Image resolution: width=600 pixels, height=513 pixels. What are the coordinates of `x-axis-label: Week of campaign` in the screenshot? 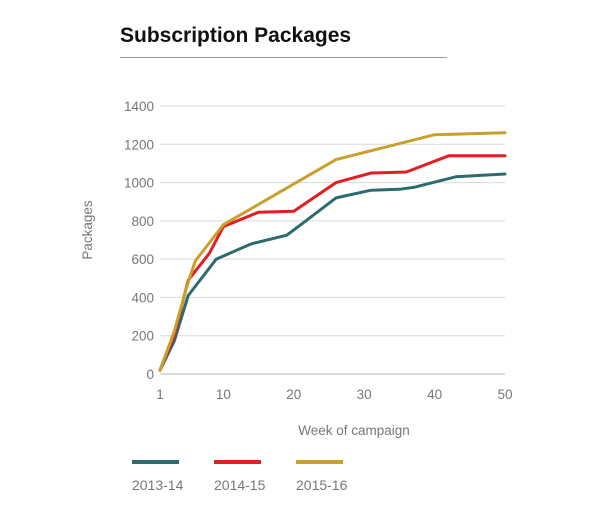 It's located at (354, 430).